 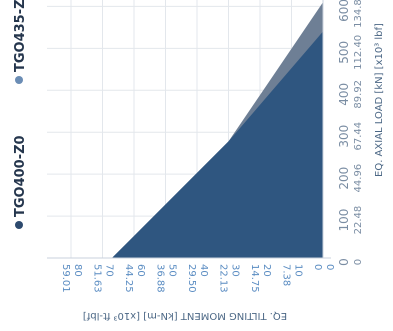 What do you see at coordinates (344, 11) in the screenshot?
I see `tick-label-load-metric: 600` at bounding box center [344, 11].